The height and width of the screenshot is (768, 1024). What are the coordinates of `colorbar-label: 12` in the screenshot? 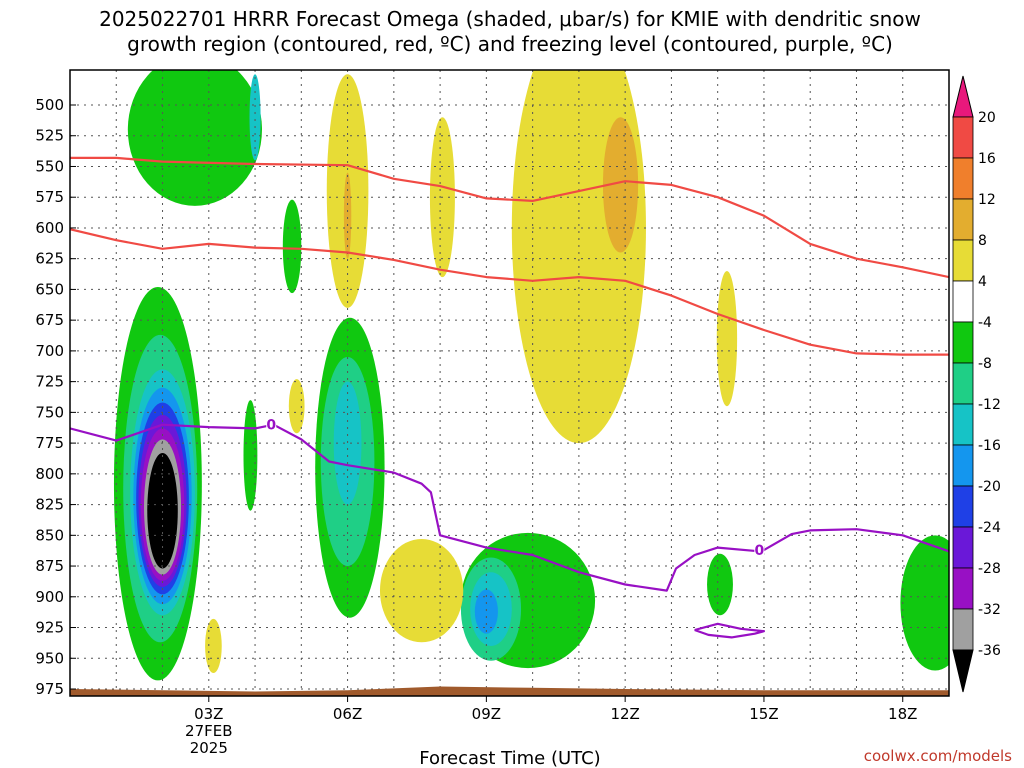 It's located at (987, 200).